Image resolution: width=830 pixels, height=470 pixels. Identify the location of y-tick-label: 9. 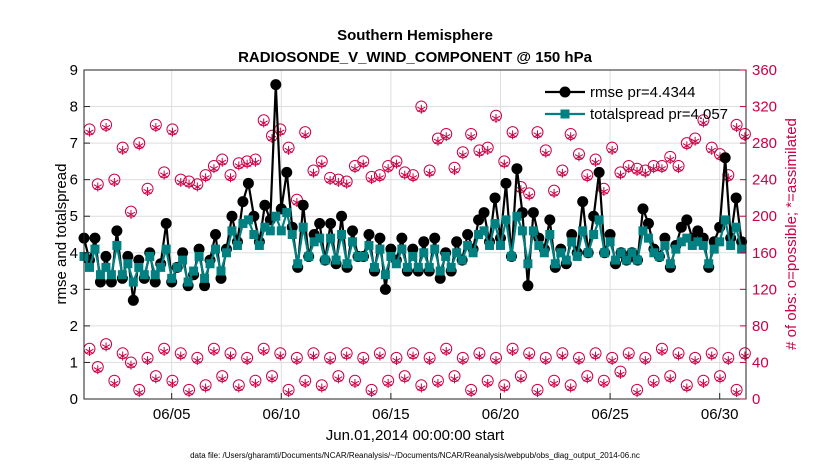
(74, 70).